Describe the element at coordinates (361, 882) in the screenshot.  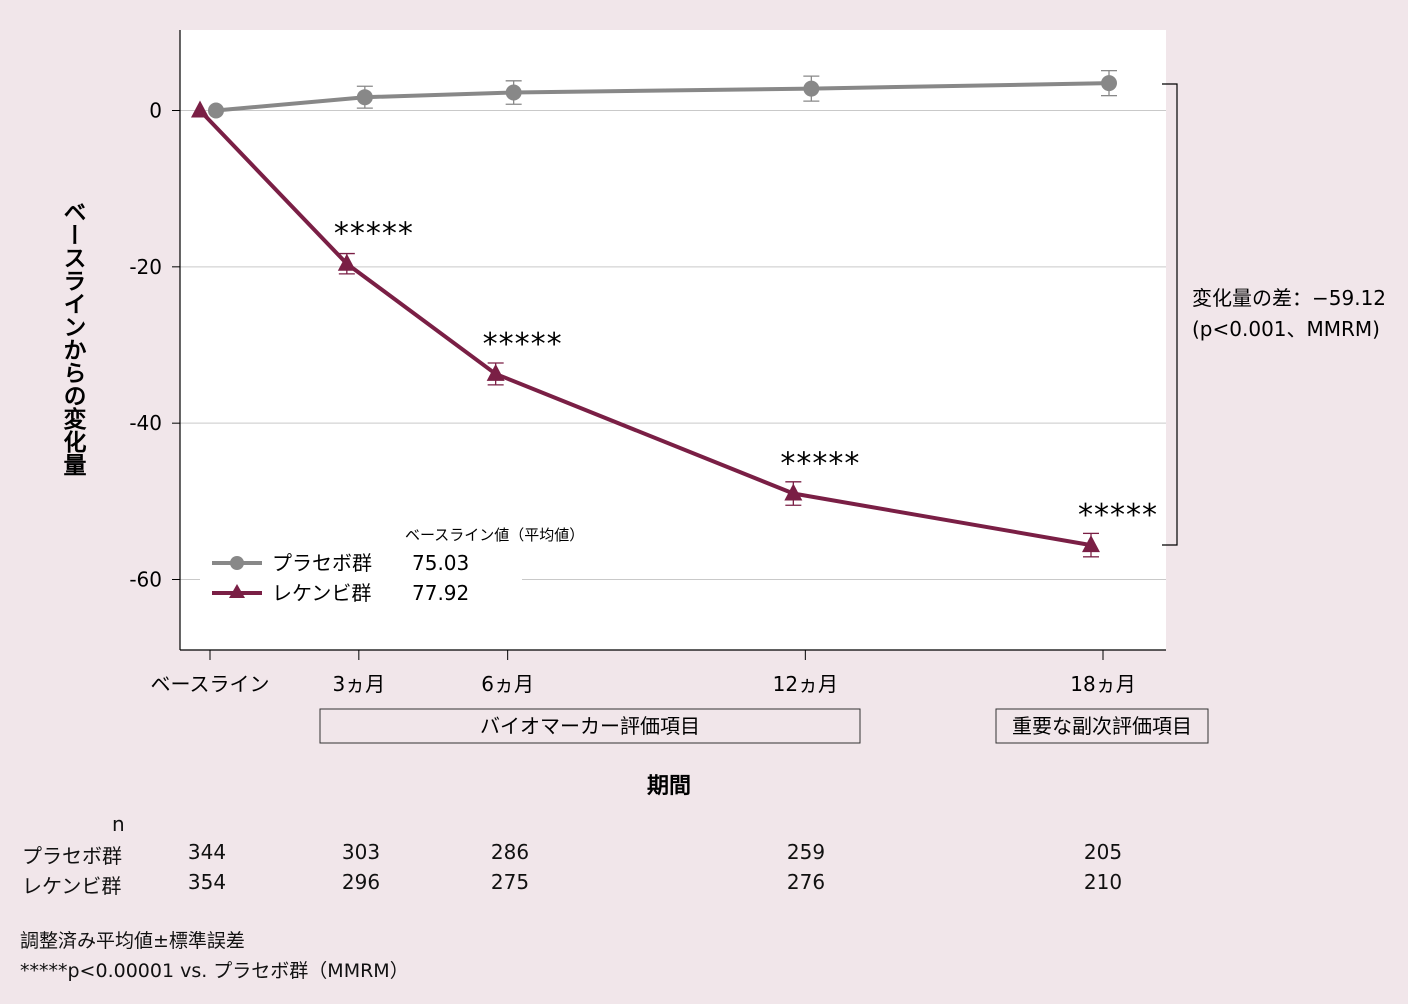
I see `n-cell: 296` at that location.